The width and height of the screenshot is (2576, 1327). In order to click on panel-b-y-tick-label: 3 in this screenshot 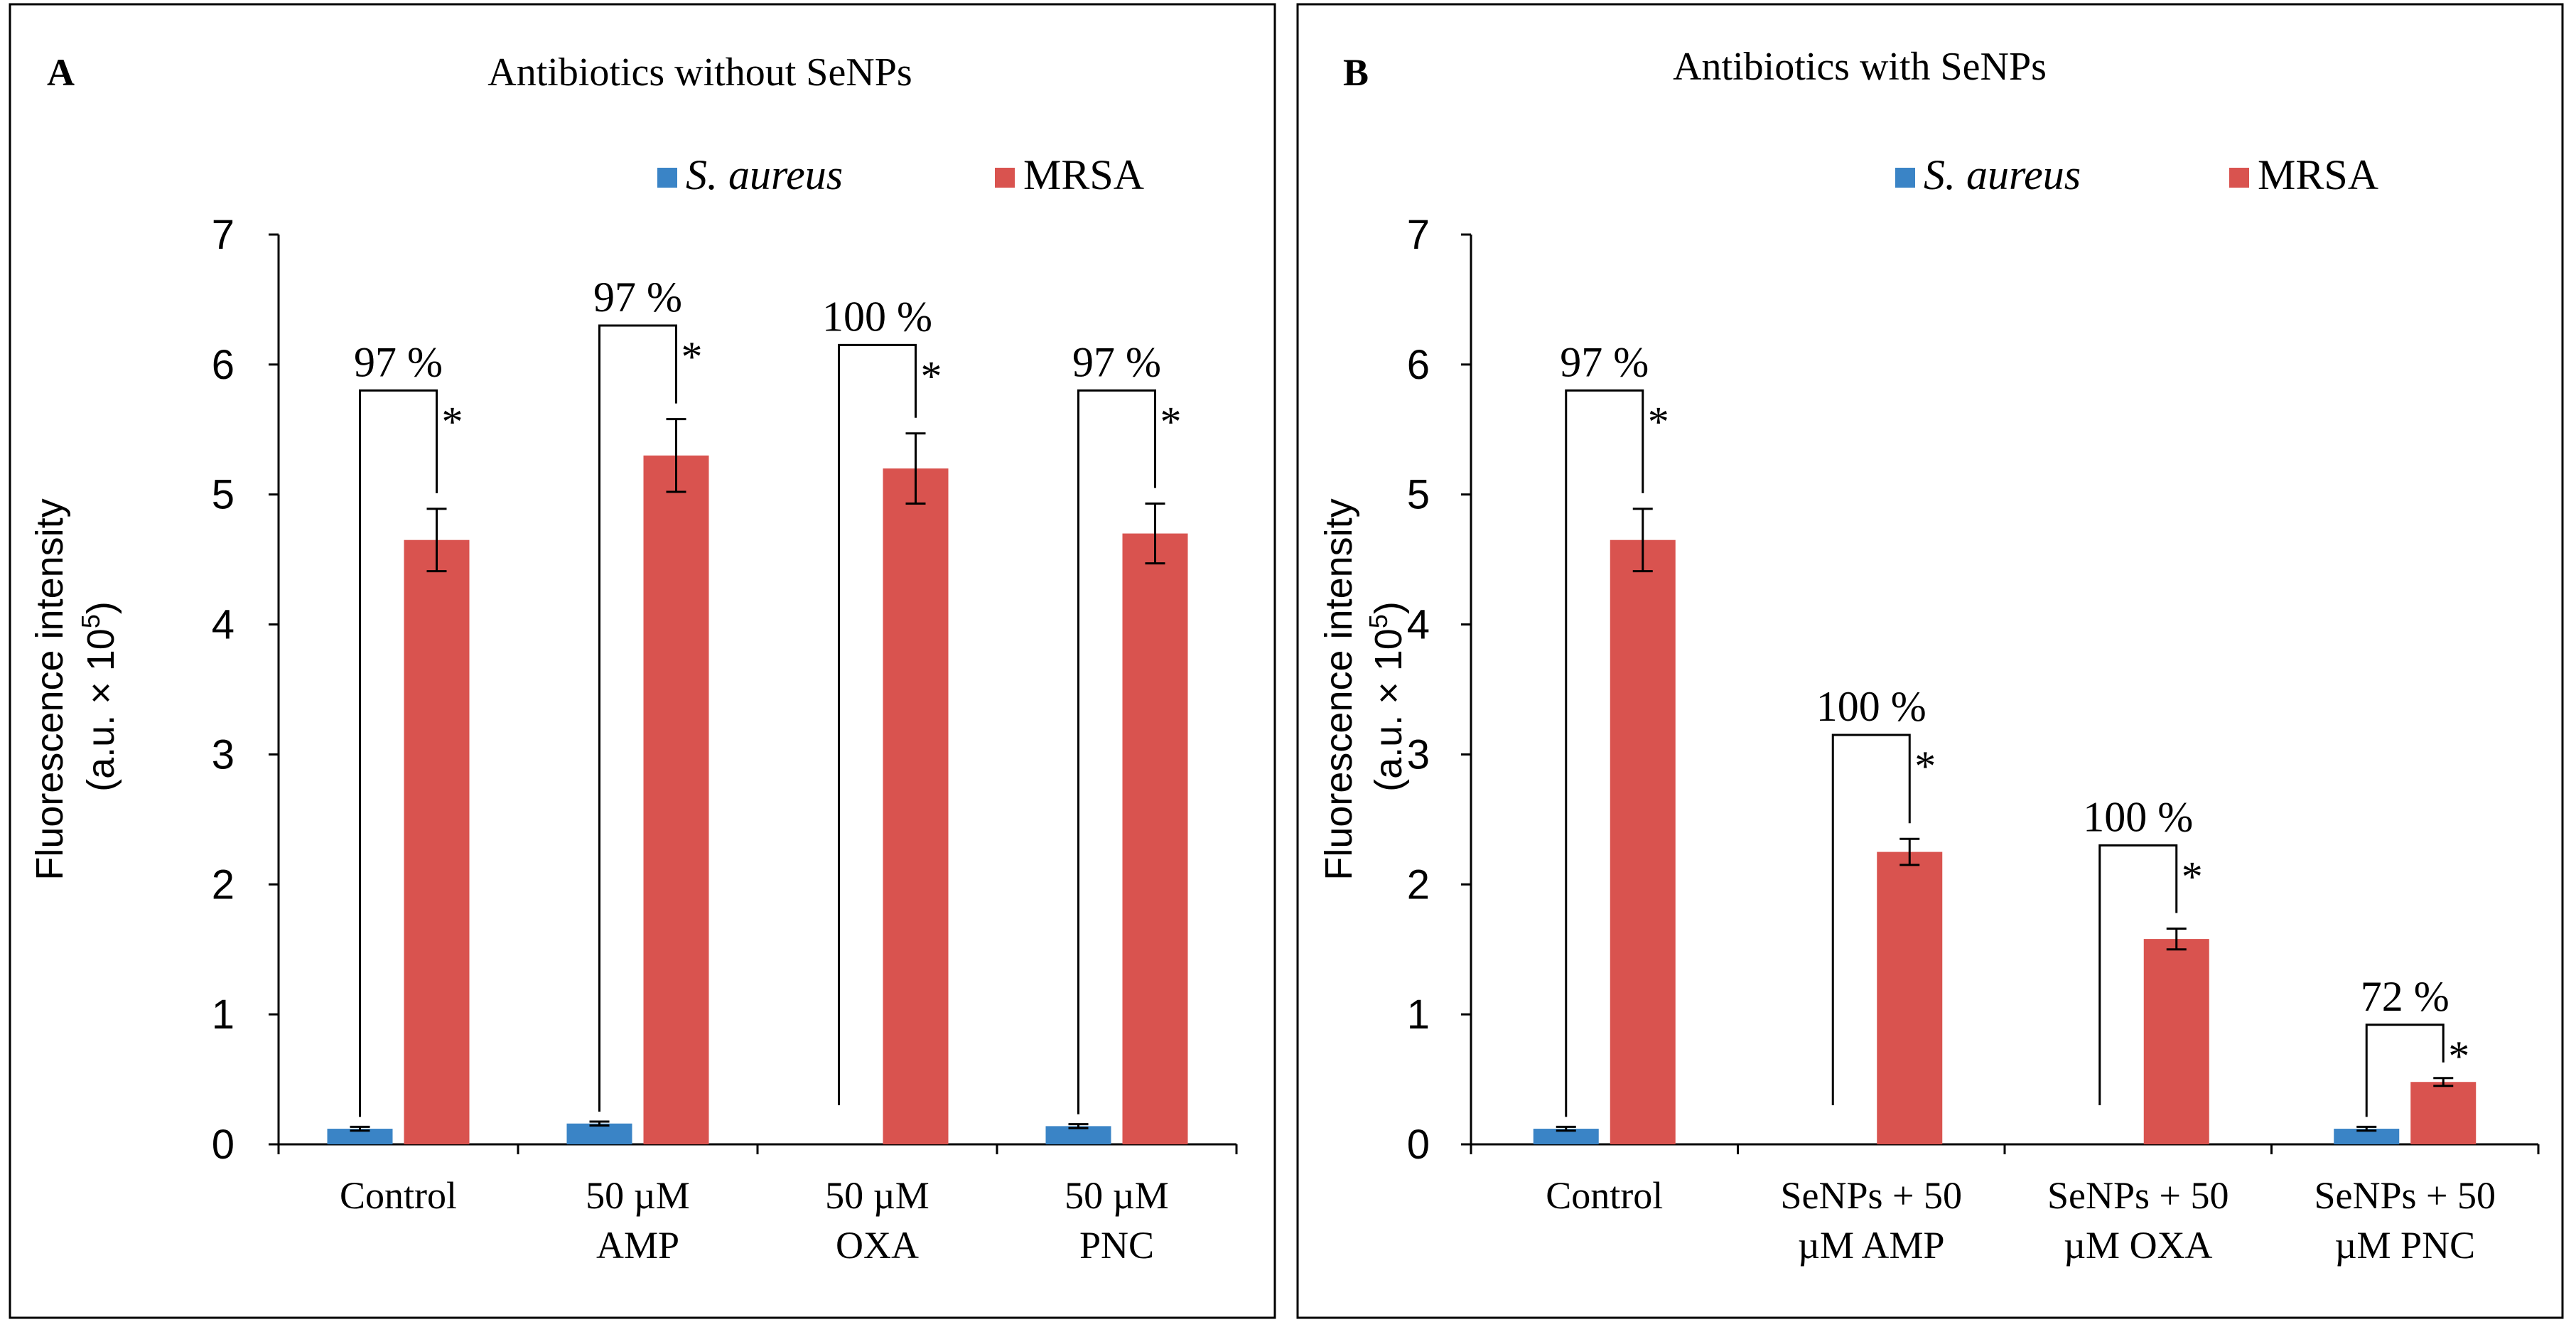, I will do `click(1418, 754)`.